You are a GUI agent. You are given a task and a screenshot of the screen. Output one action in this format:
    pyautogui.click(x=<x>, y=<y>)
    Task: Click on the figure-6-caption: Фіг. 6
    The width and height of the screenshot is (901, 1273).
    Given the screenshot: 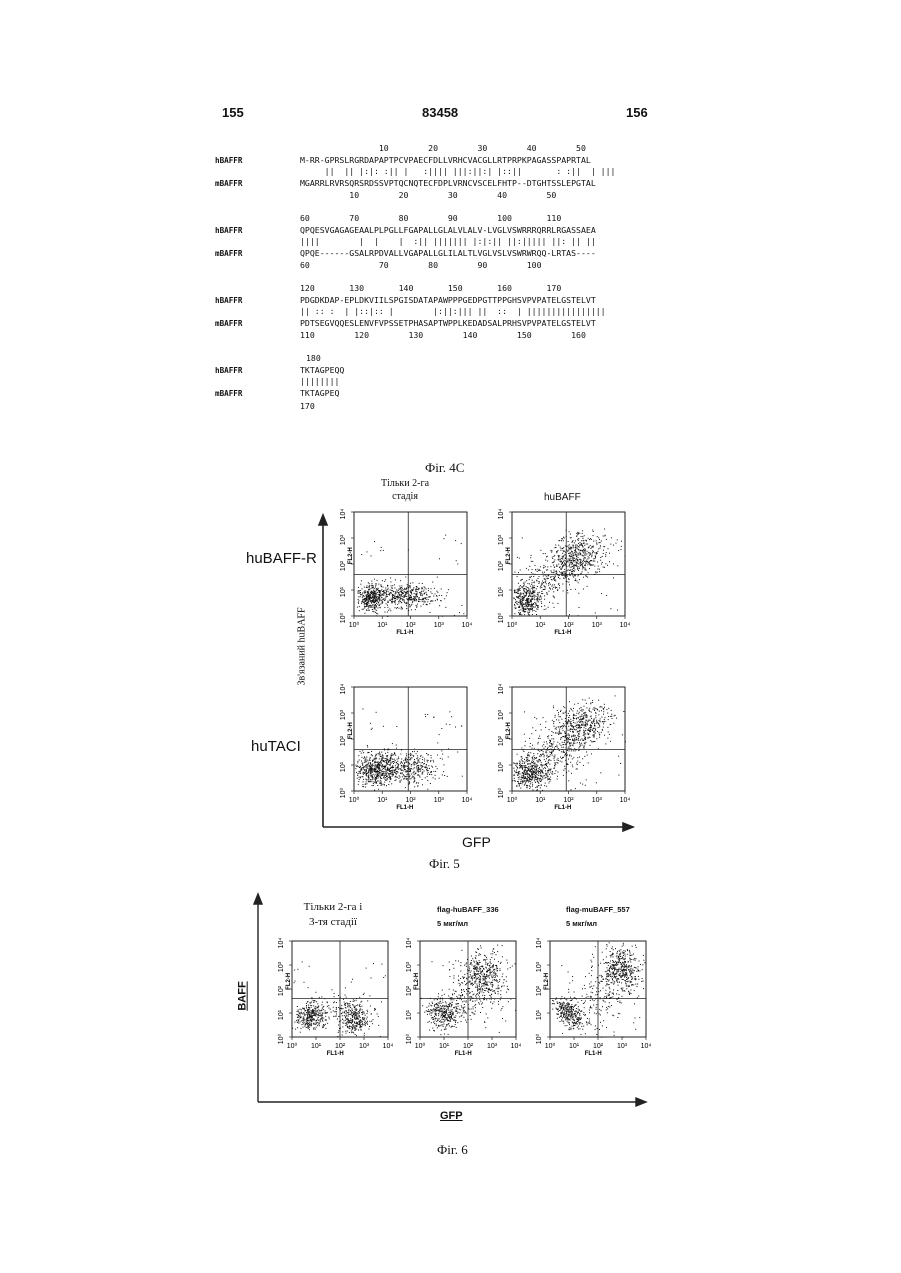 What is the action you would take?
    pyautogui.click(x=452, y=1150)
    